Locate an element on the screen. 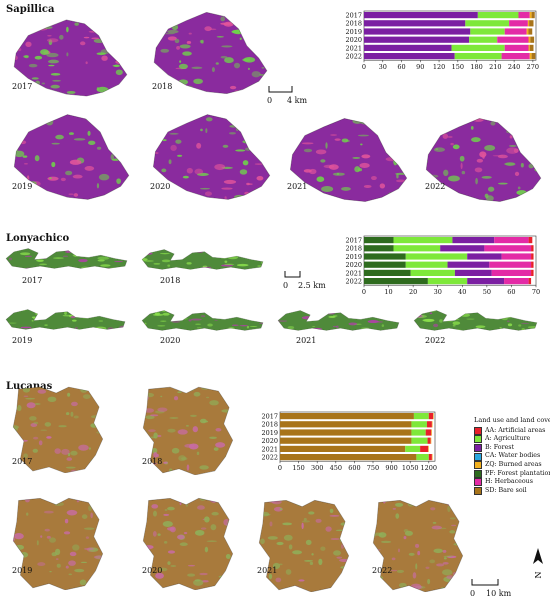 The image size is (550, 603). x-tick-label: 20 is located at coordinates (413, 292).